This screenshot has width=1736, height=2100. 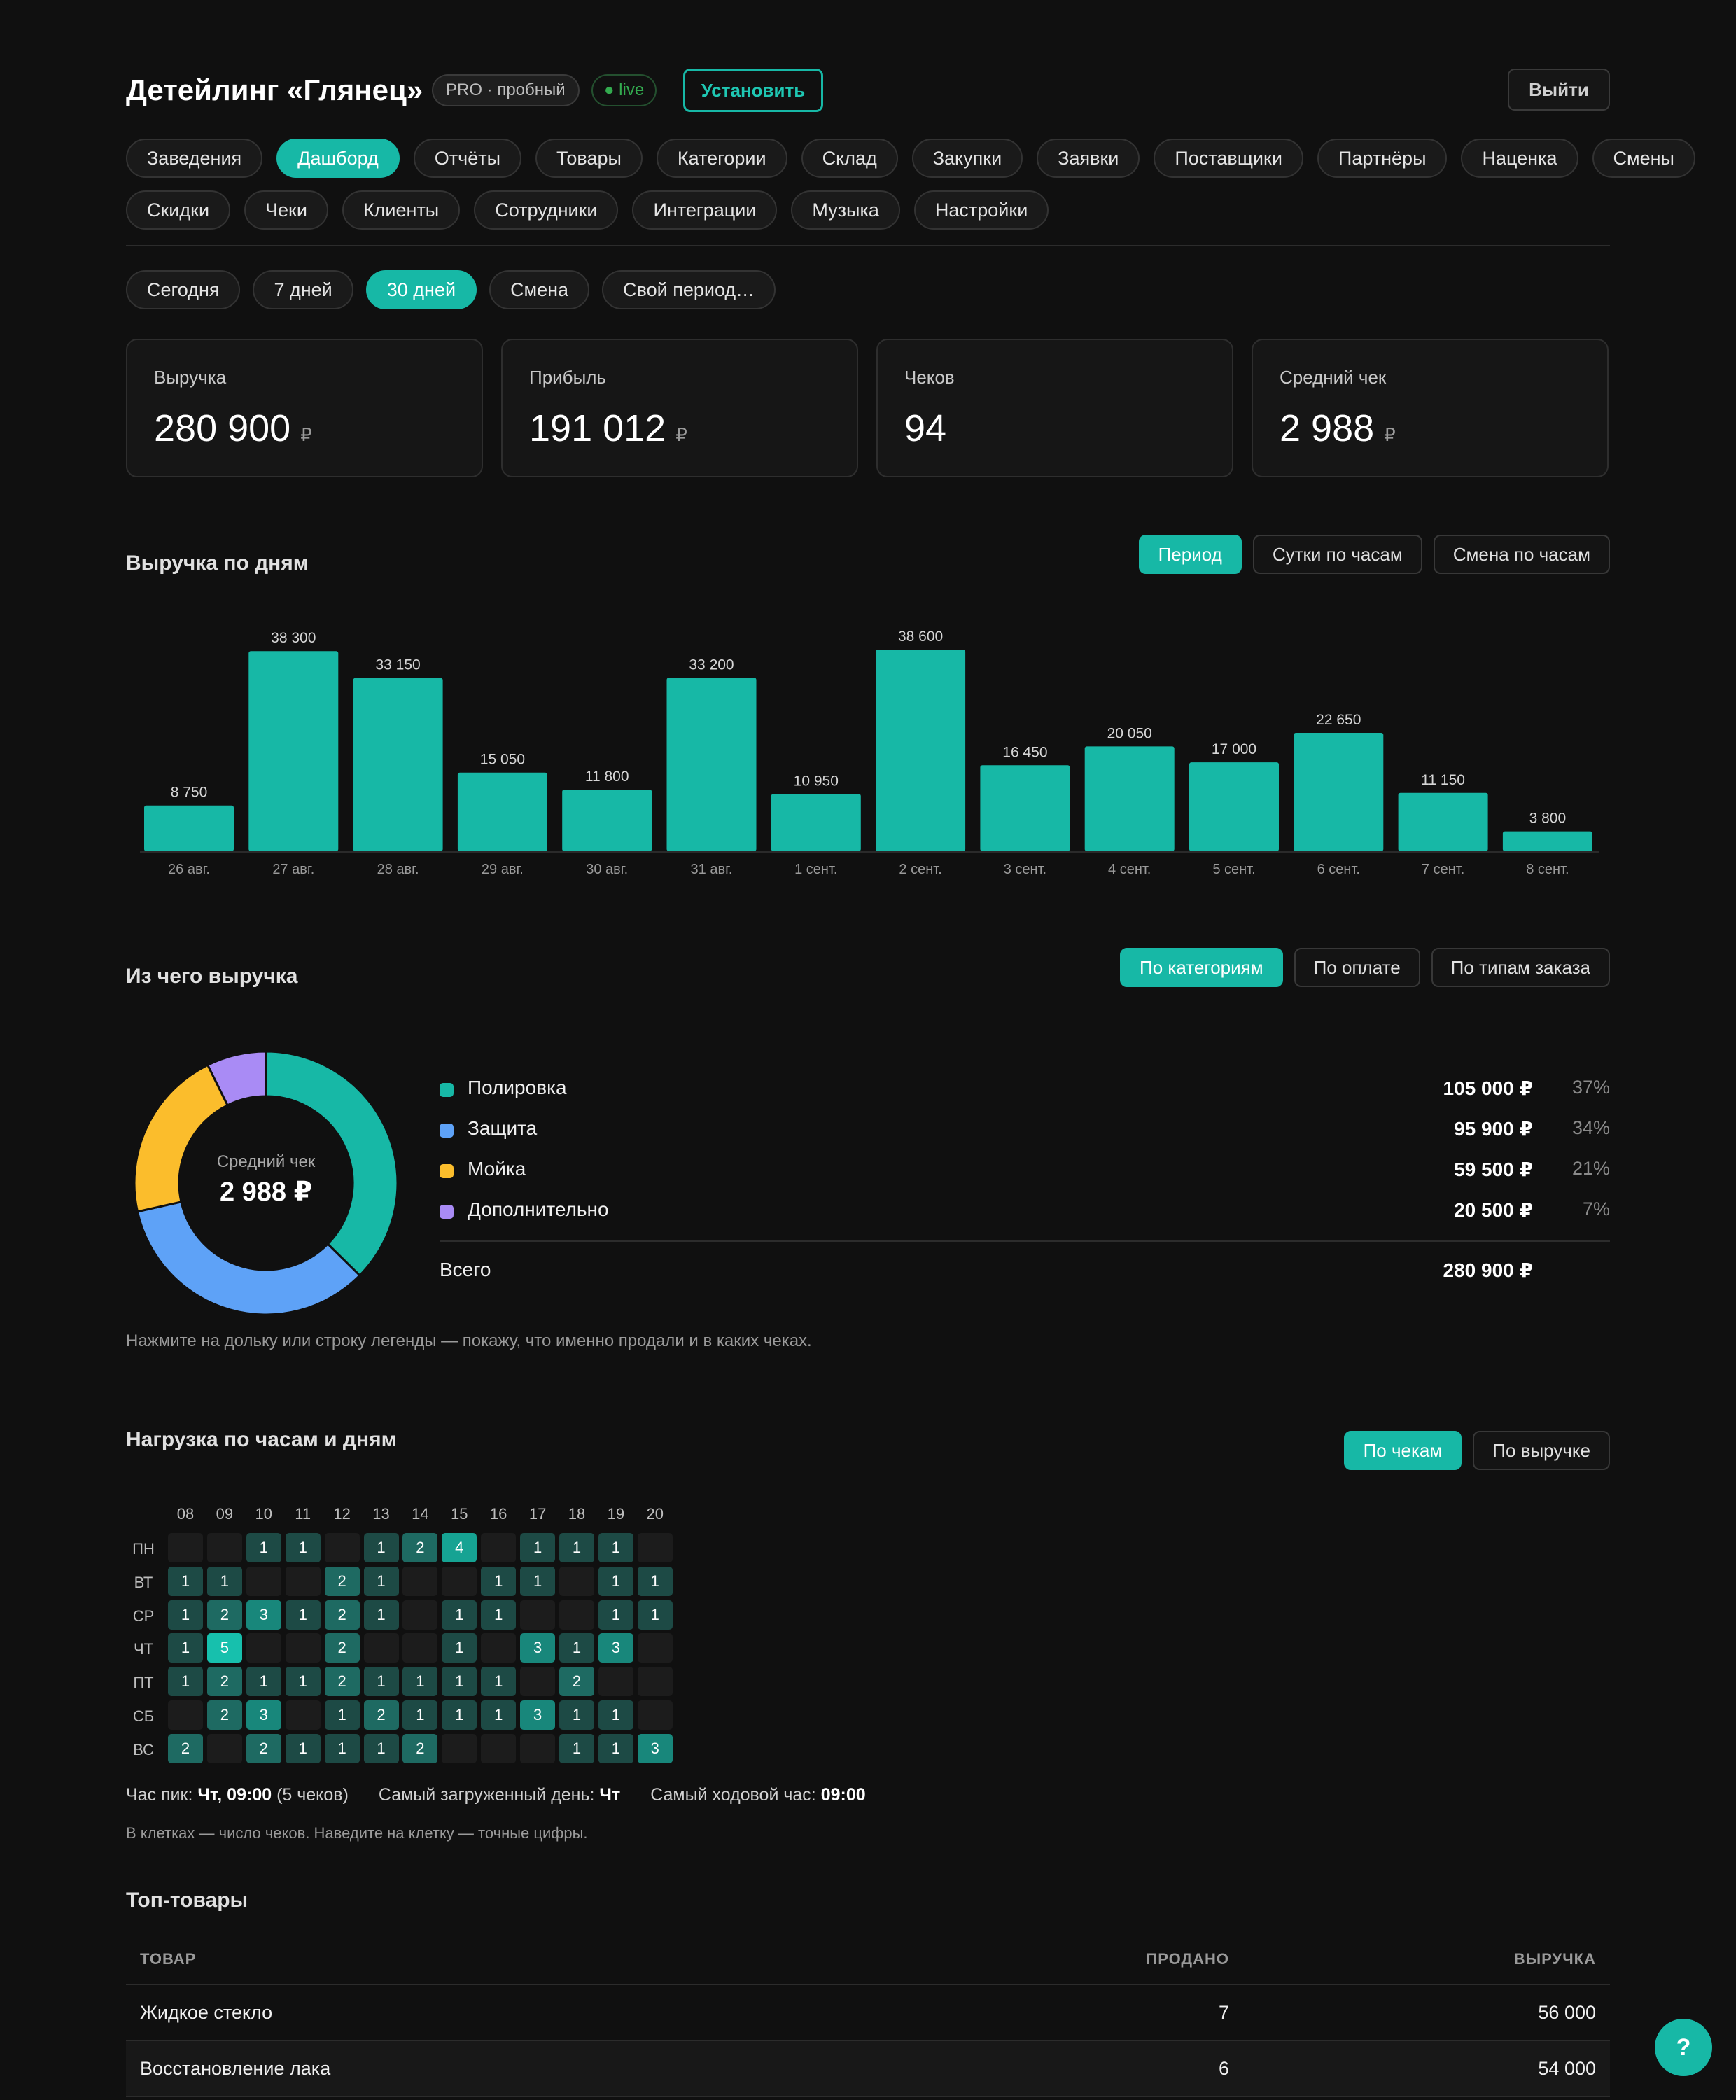 I want to click on nav-item: Чеки, so click(x=286, y=210).